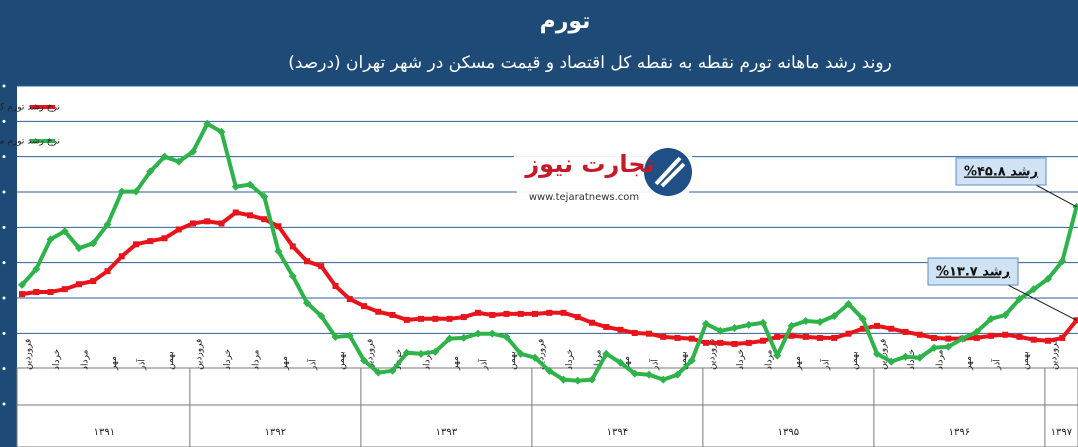 The height and width of the screenshot is (447, 1078). Describe the element at coordinates (670, 172) in the screenshot. I see `watermark-icon-mark` at that location.